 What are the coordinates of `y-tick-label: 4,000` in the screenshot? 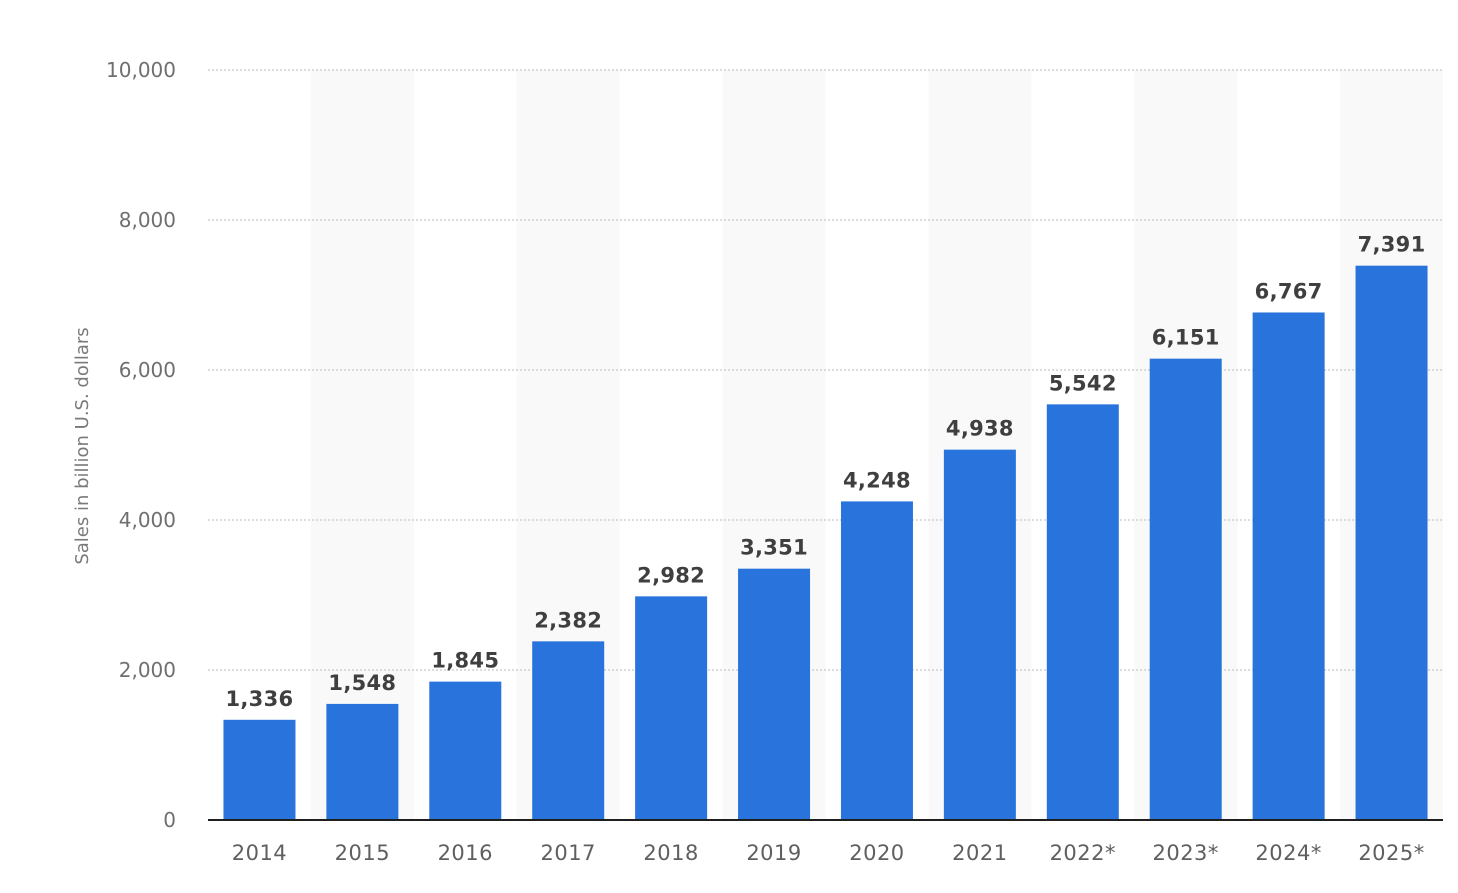 It's located at (147, 520).